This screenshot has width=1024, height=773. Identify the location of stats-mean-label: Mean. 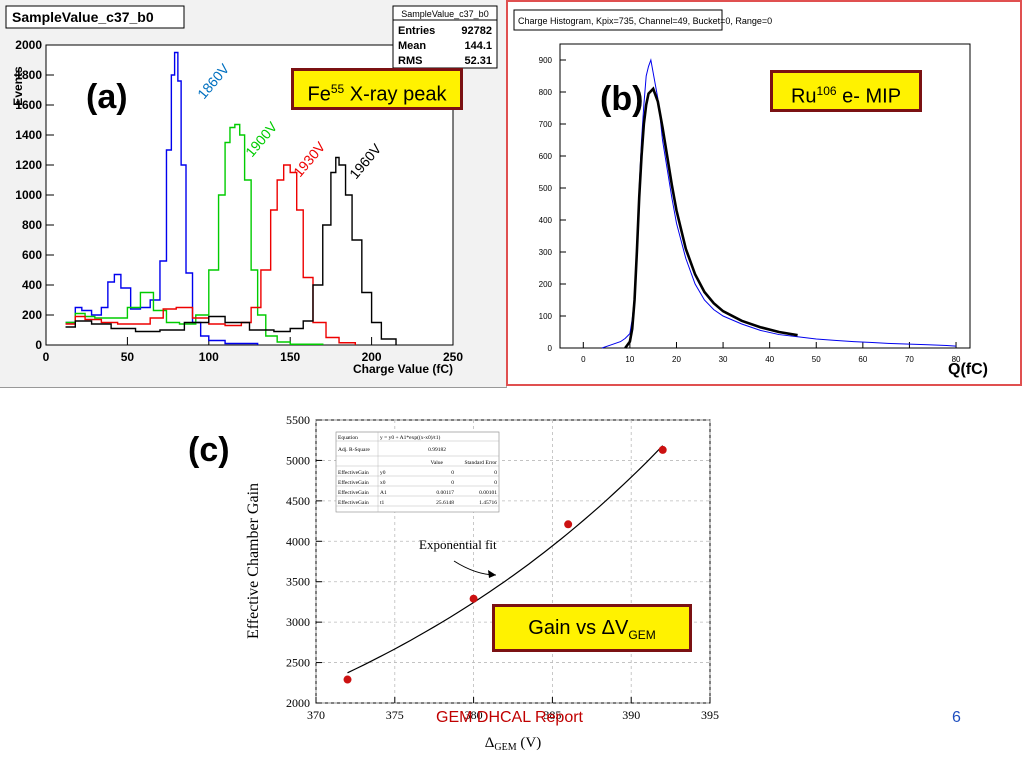
(412, 46).